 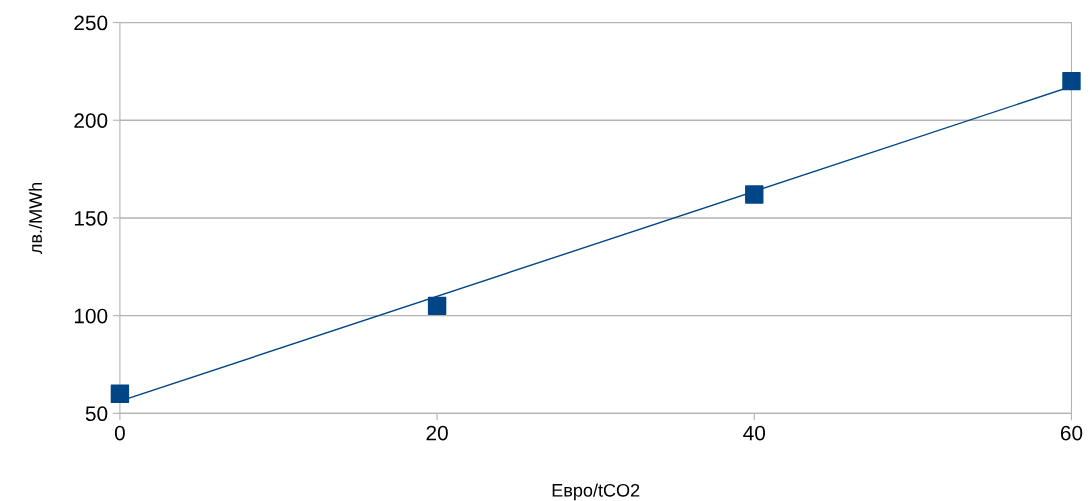 I want to click on y-tick-label: 100, so click(x=91, y=316).